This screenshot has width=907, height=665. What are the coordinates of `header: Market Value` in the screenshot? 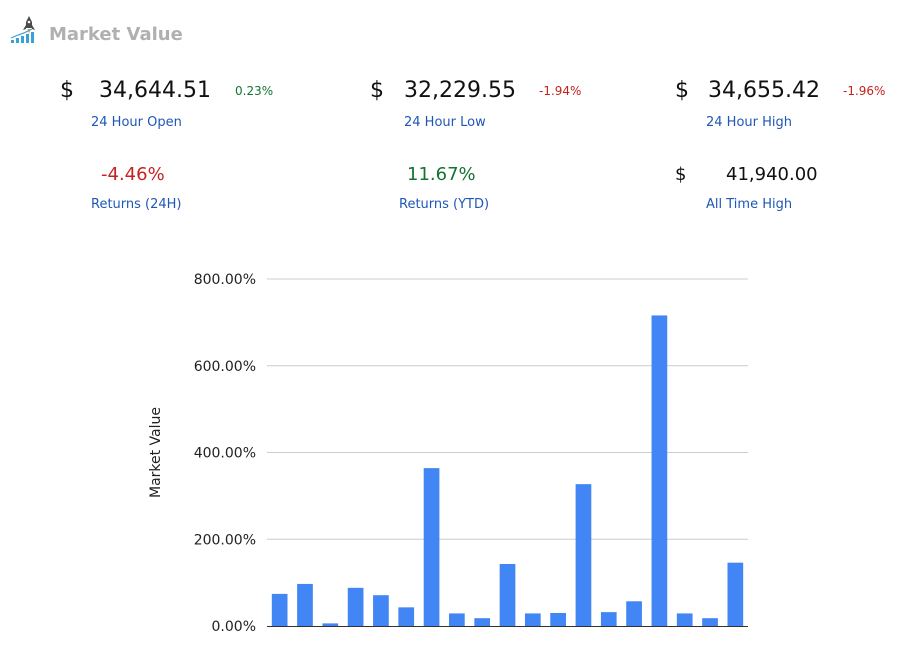 It's located at (96, 26).